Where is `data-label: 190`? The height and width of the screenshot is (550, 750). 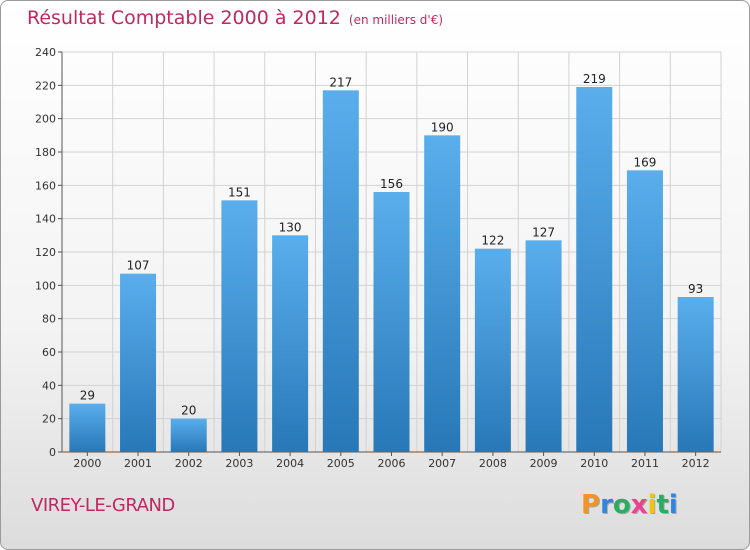 data-label: 190 is located at coordinates (442, 127).